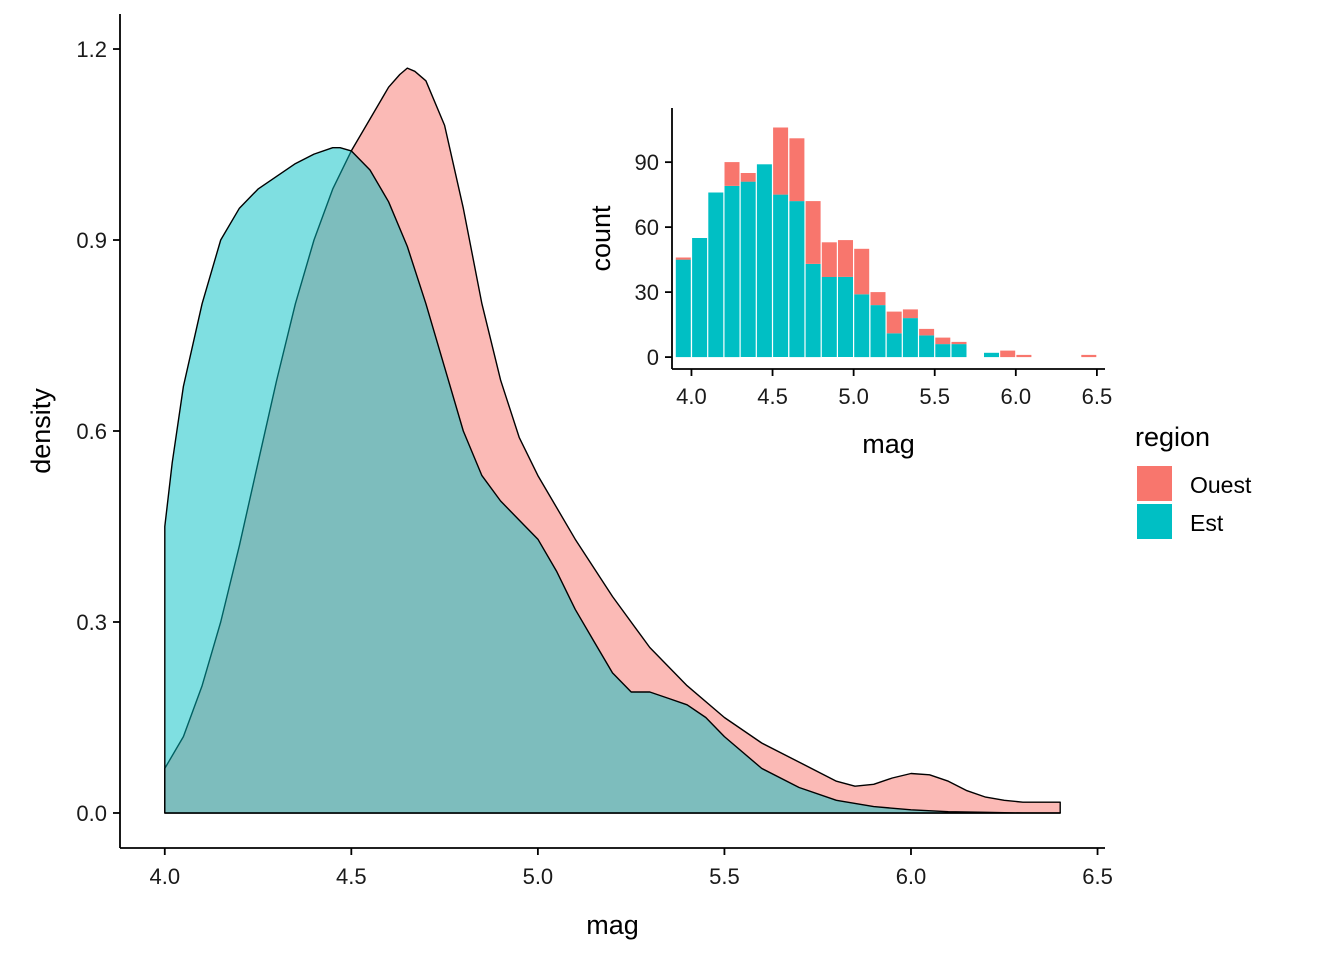 Image resolution: width=1344 pixels, height=960 pixels. I want to click on histogram-y-axis-title: count, so click(601, 238).